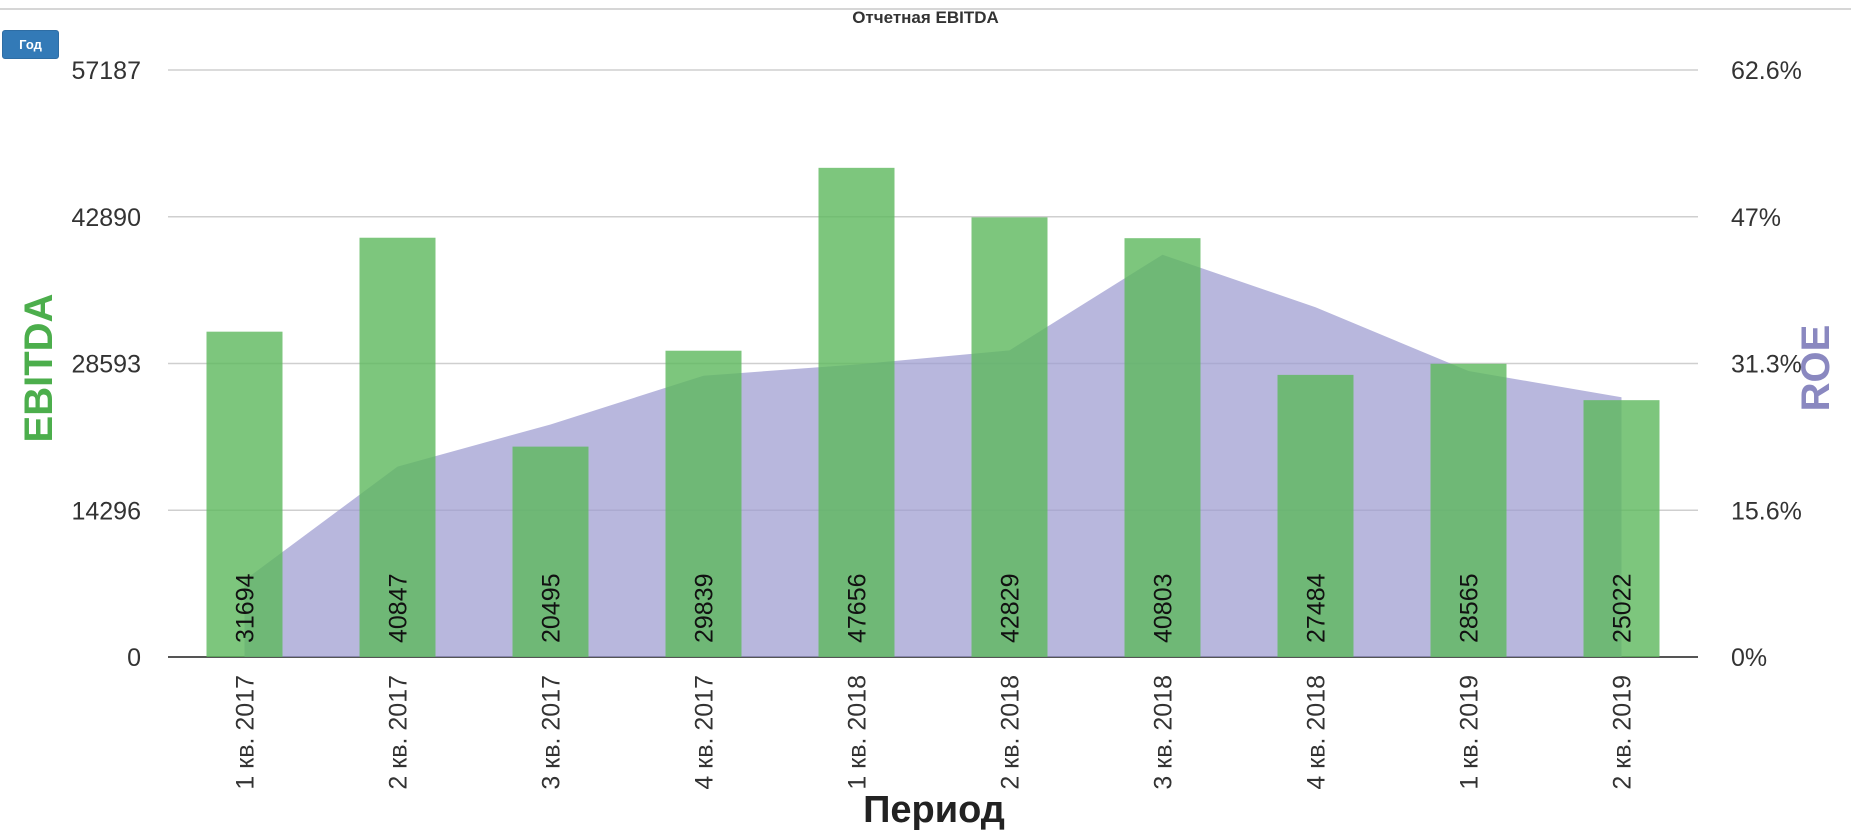  Describe the element at coordinates (1164, 732) in the screenshot. I see `x-tick-label: 3 кв. 2018` at that location.